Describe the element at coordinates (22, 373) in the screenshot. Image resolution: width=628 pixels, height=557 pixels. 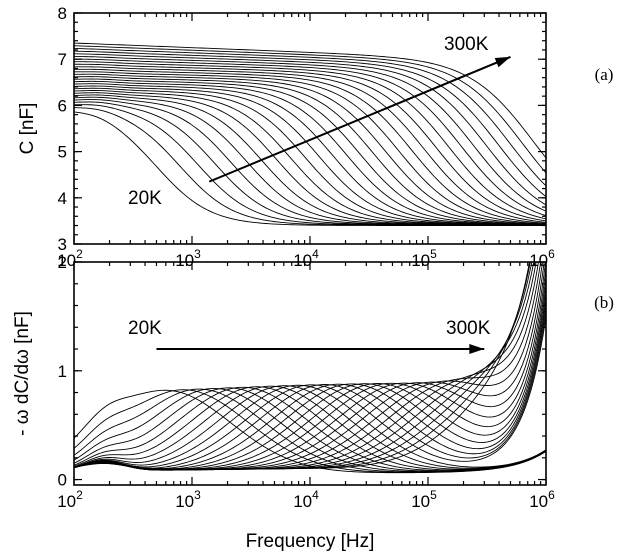
I see `y-axis-label: - ω dC/dω [nF]` at that location.